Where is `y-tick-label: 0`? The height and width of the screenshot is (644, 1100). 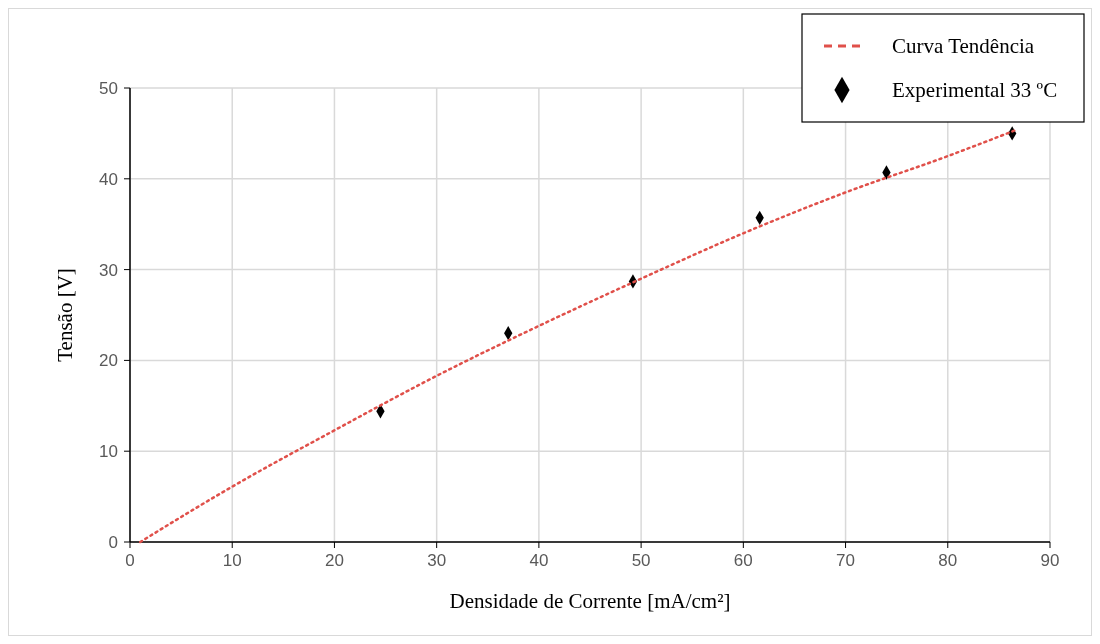
y-tick-label: 0 is located at coordinates (113, 542).